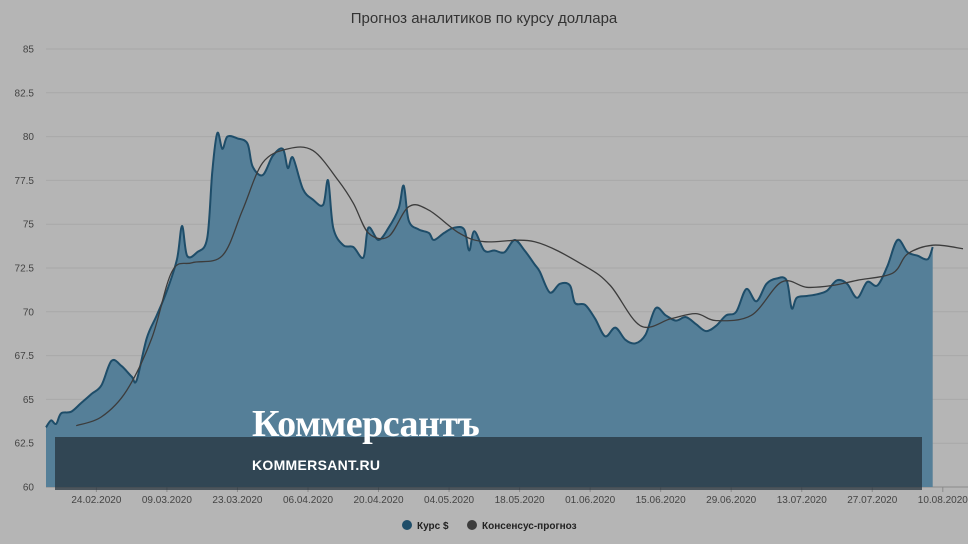 This screenshot has width=968, height=544. I want to click on y-tick-label: 82.5, so click(25, 93).